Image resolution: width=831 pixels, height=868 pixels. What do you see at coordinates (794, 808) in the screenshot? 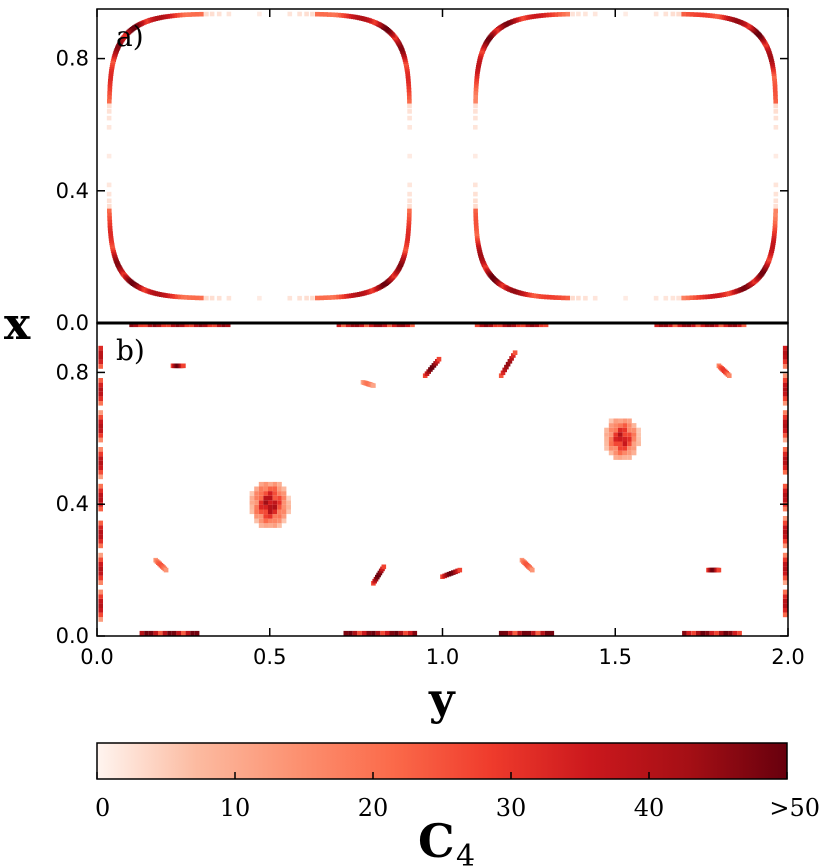
I see `colorbar-tick-label: >50` at bounding box center [794, 808].